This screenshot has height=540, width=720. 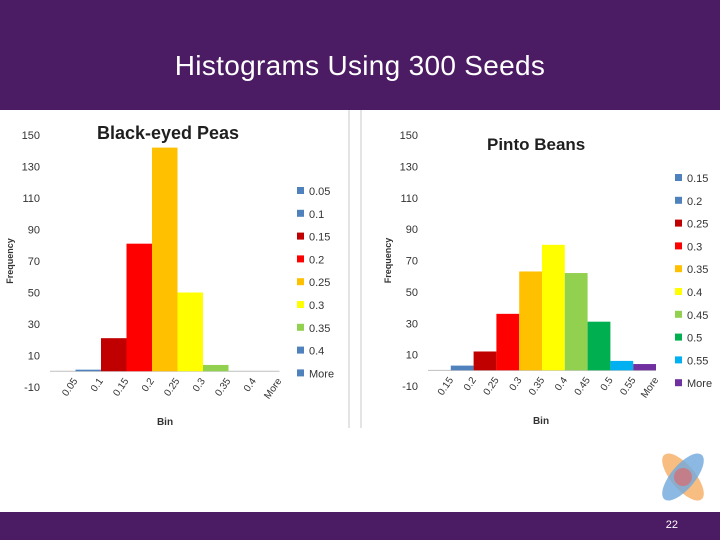 I want to click on page-number: 22, so click(x=671, y=525).